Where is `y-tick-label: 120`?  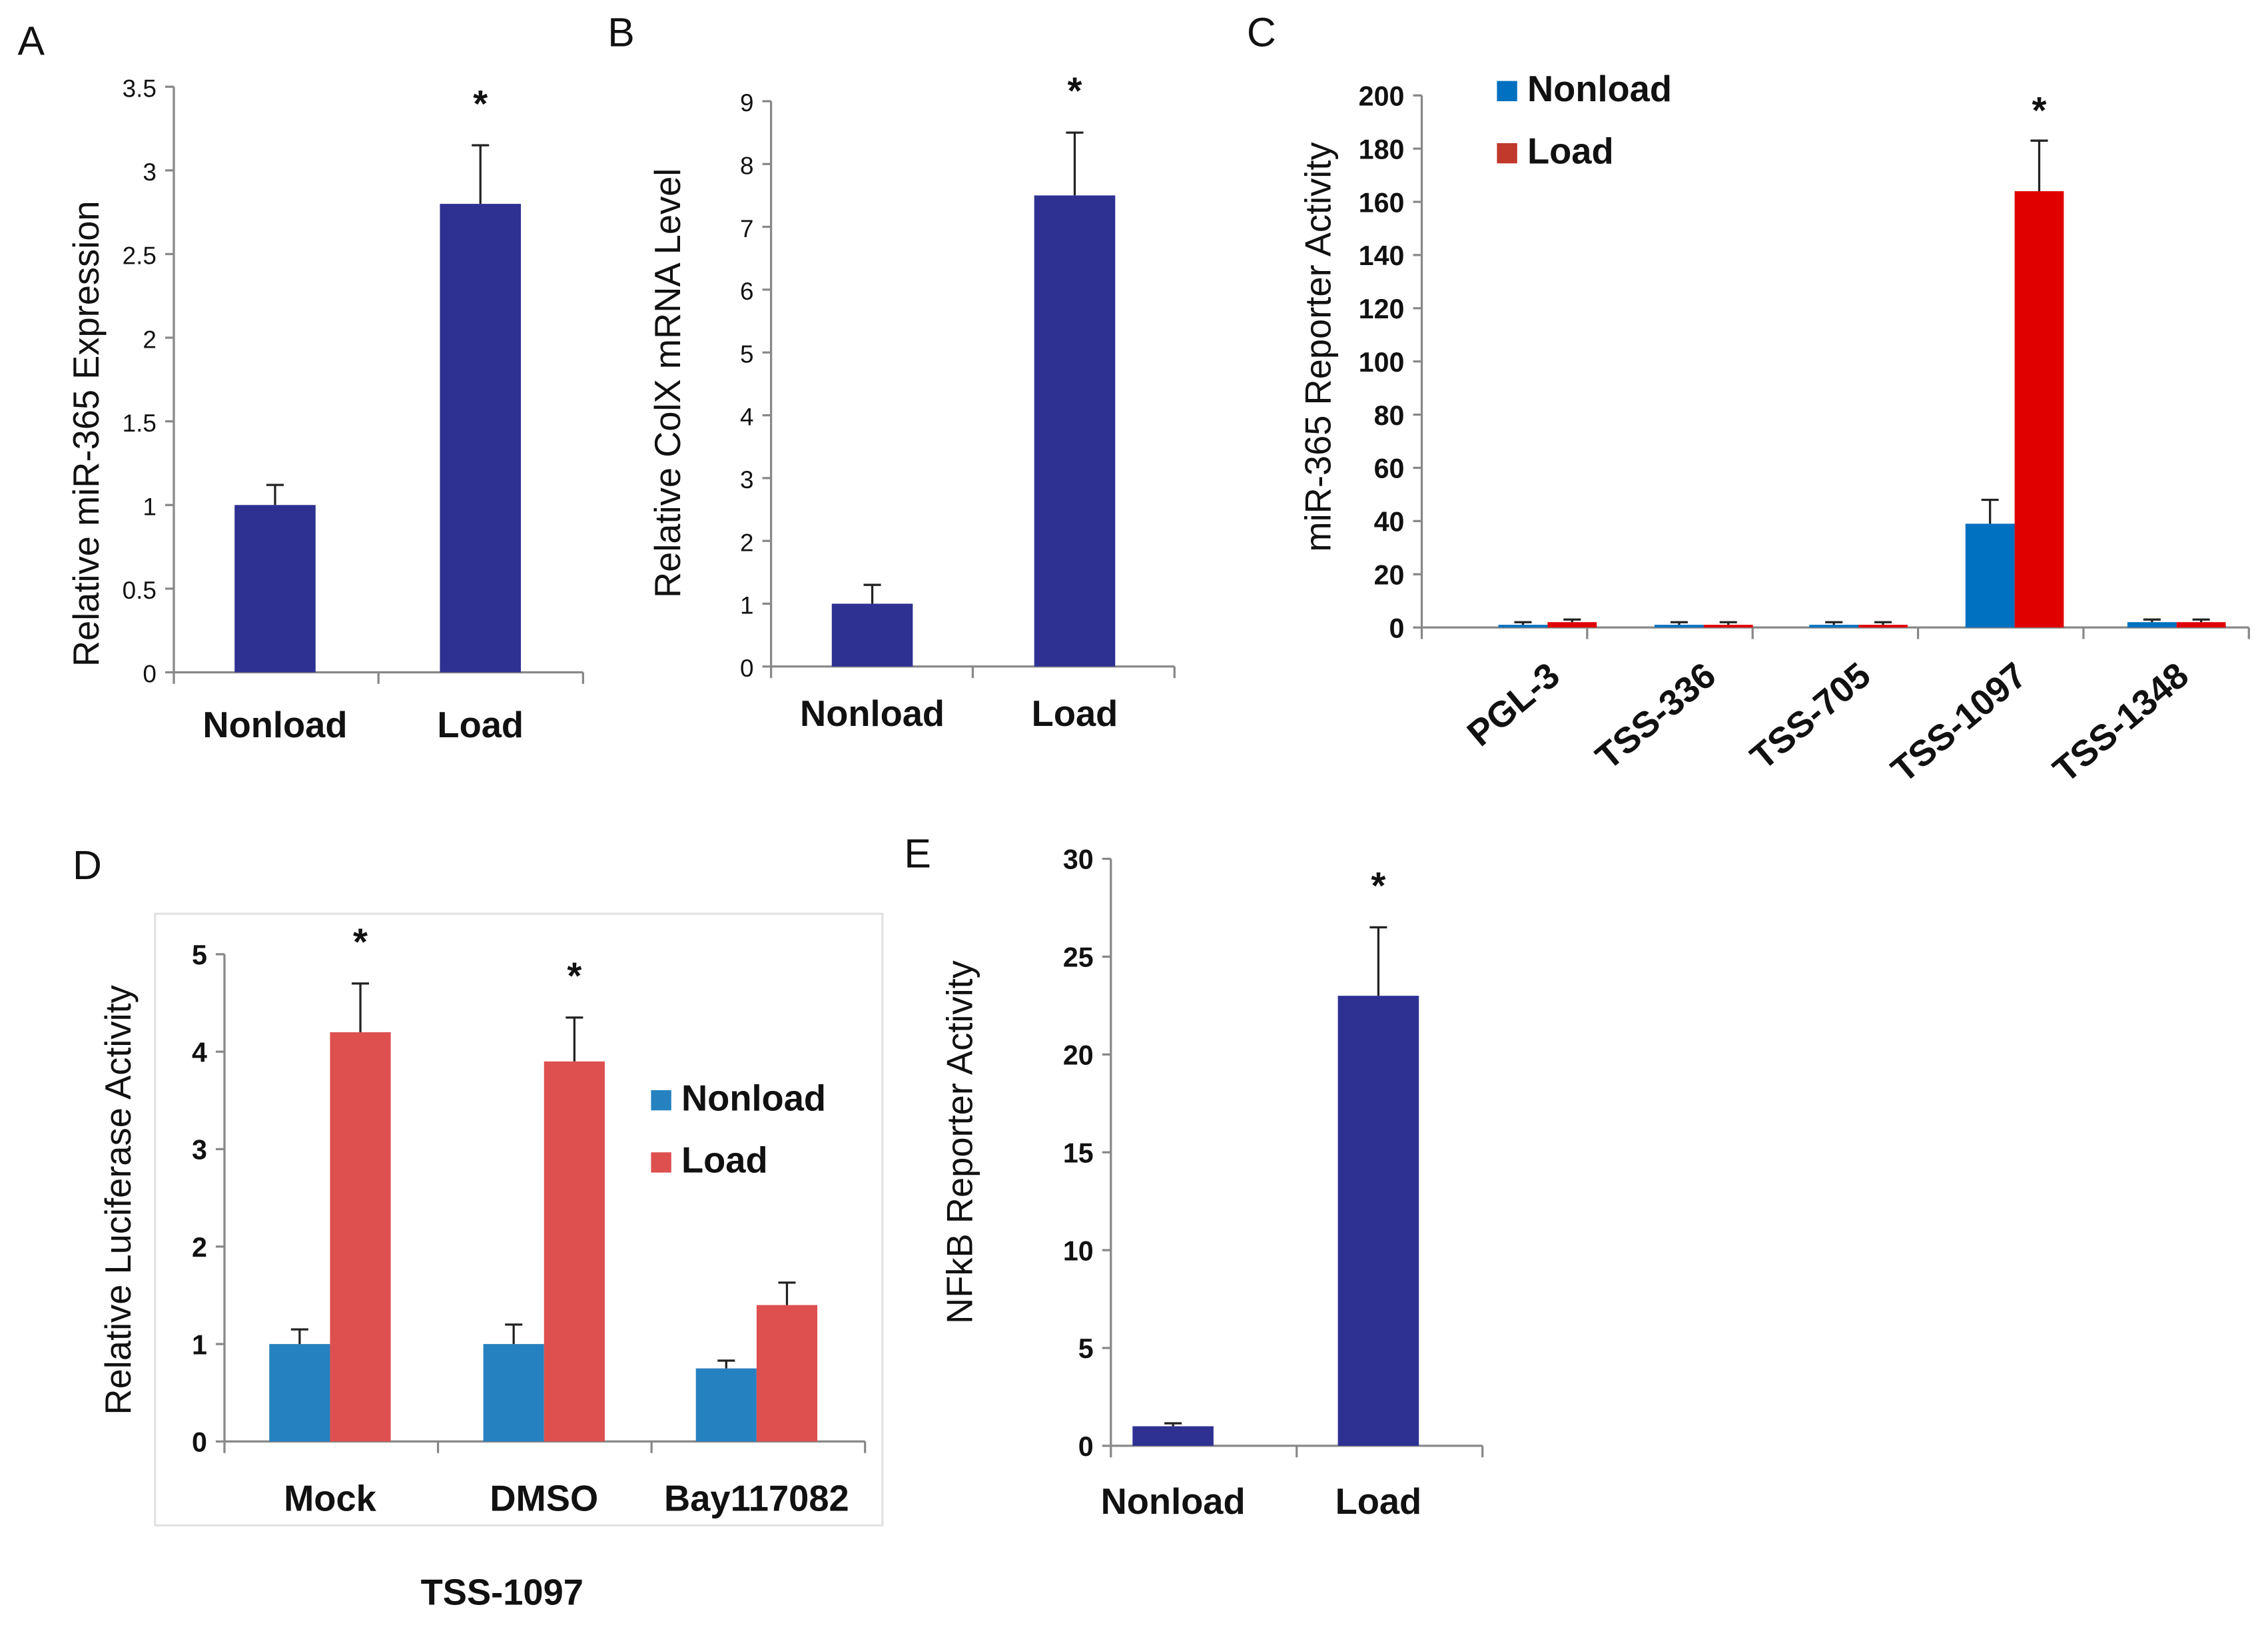 y-tick-label: 120 is located at coordinates (1382, 309).